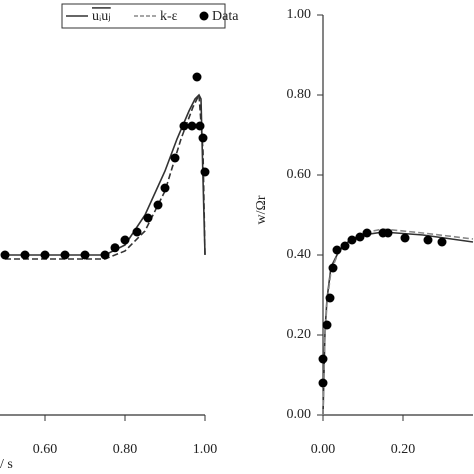 The height and width of the screenshot is (474, 474). What do you see at coordinates (45, 449) in the screenshot?
I see `x-tick-label: 0.60` at bounding box center [45, 449].